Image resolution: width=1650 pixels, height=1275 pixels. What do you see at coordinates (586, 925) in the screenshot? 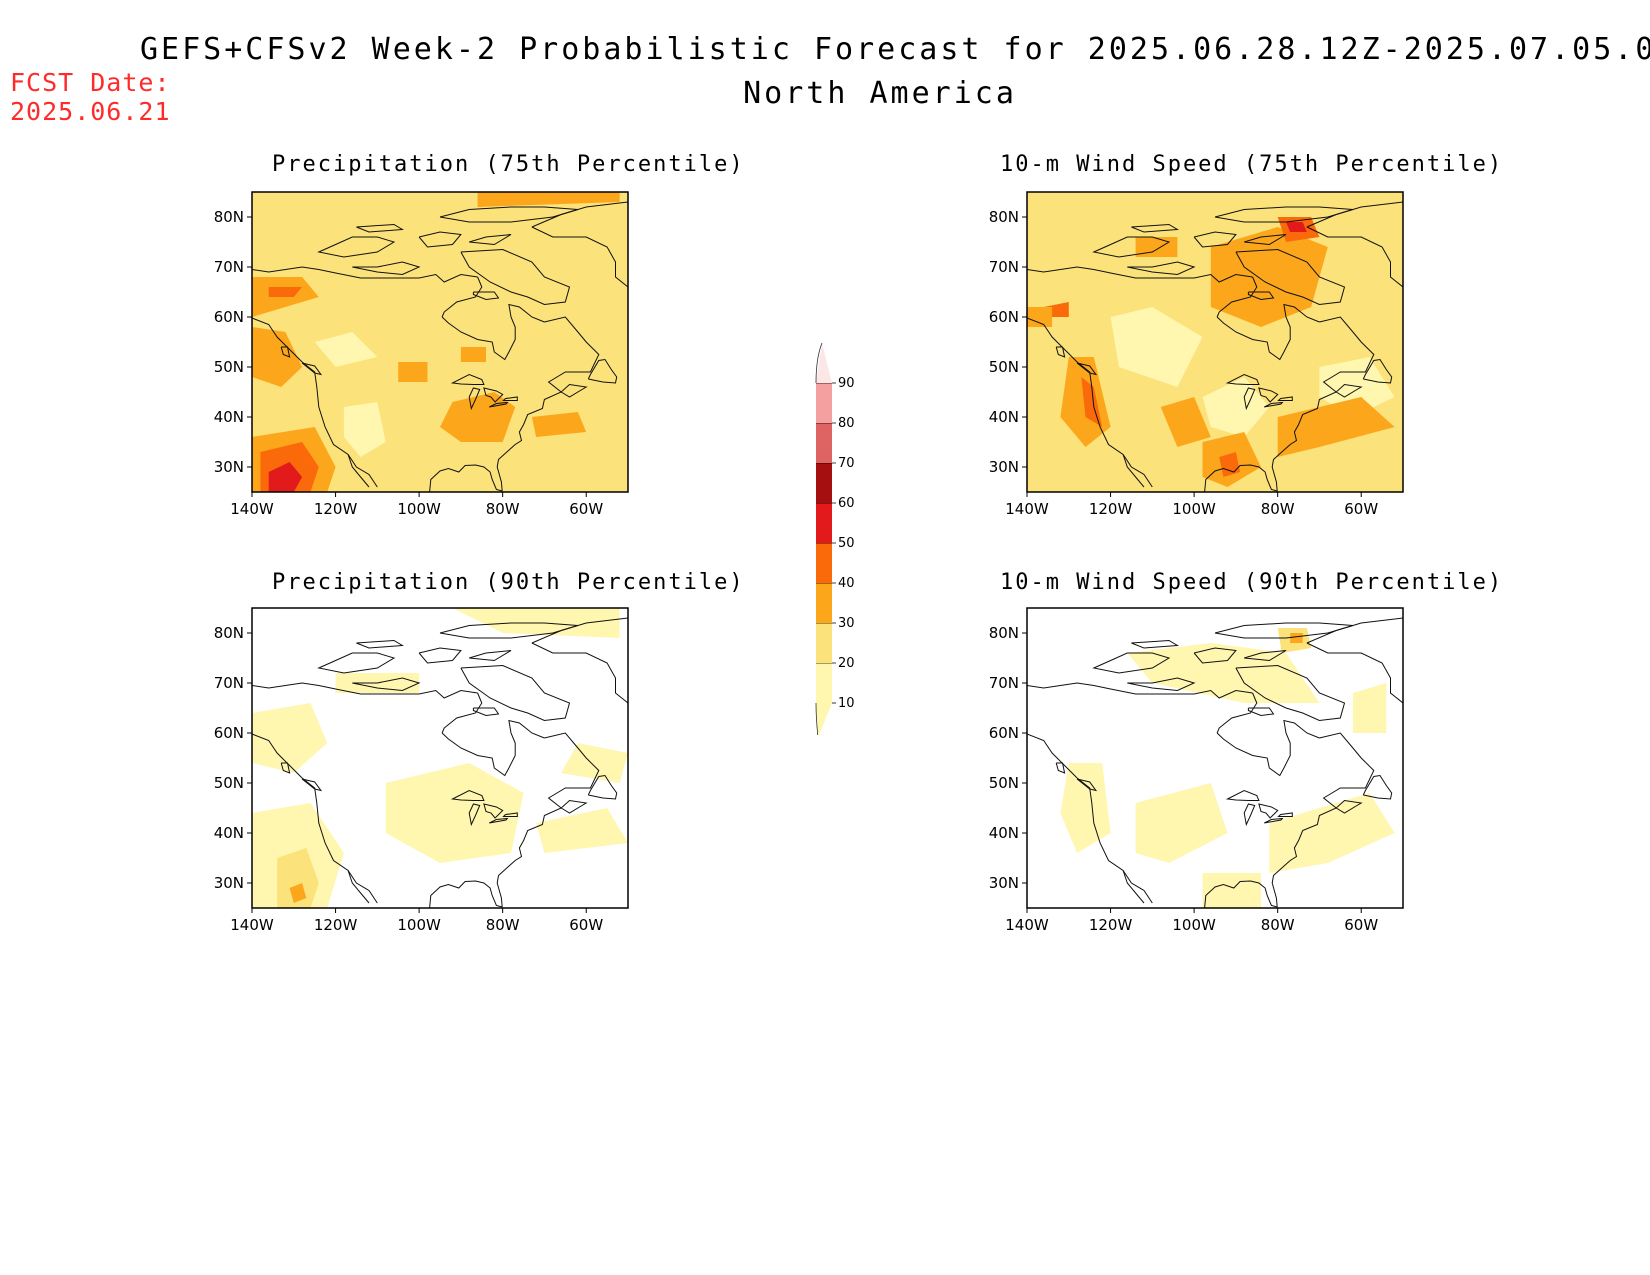
I see `lon-tick-label: 60W` at bounding box center [586, 925].